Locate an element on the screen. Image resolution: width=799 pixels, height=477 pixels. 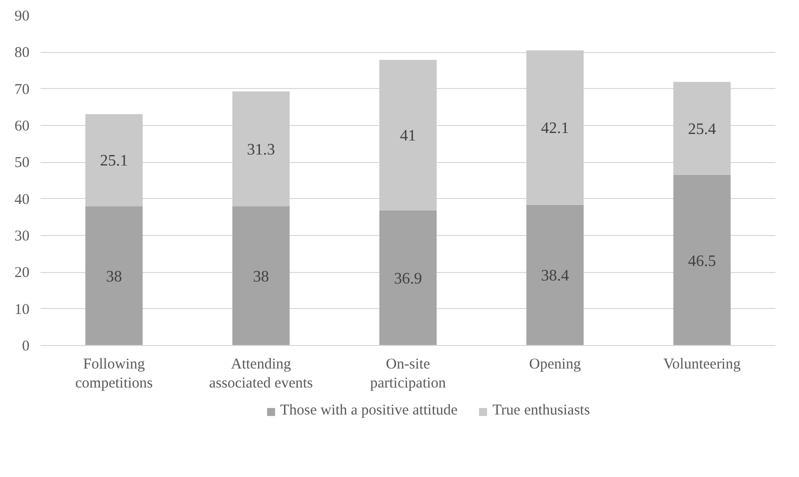
data-label: 42.1 is located at coordinates (555, 129).